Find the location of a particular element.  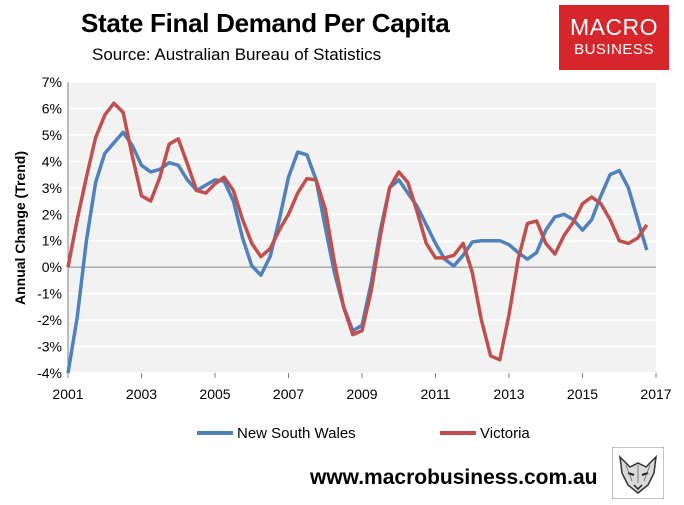

logo-line-2: BUSINESS is located at coordinates (614, 49).